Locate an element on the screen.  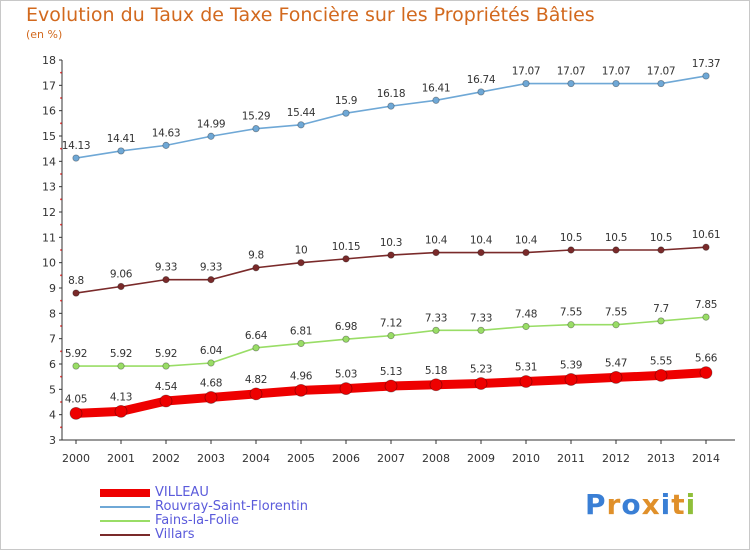
data-label: 7.33 is located at coordinates (481, 318).